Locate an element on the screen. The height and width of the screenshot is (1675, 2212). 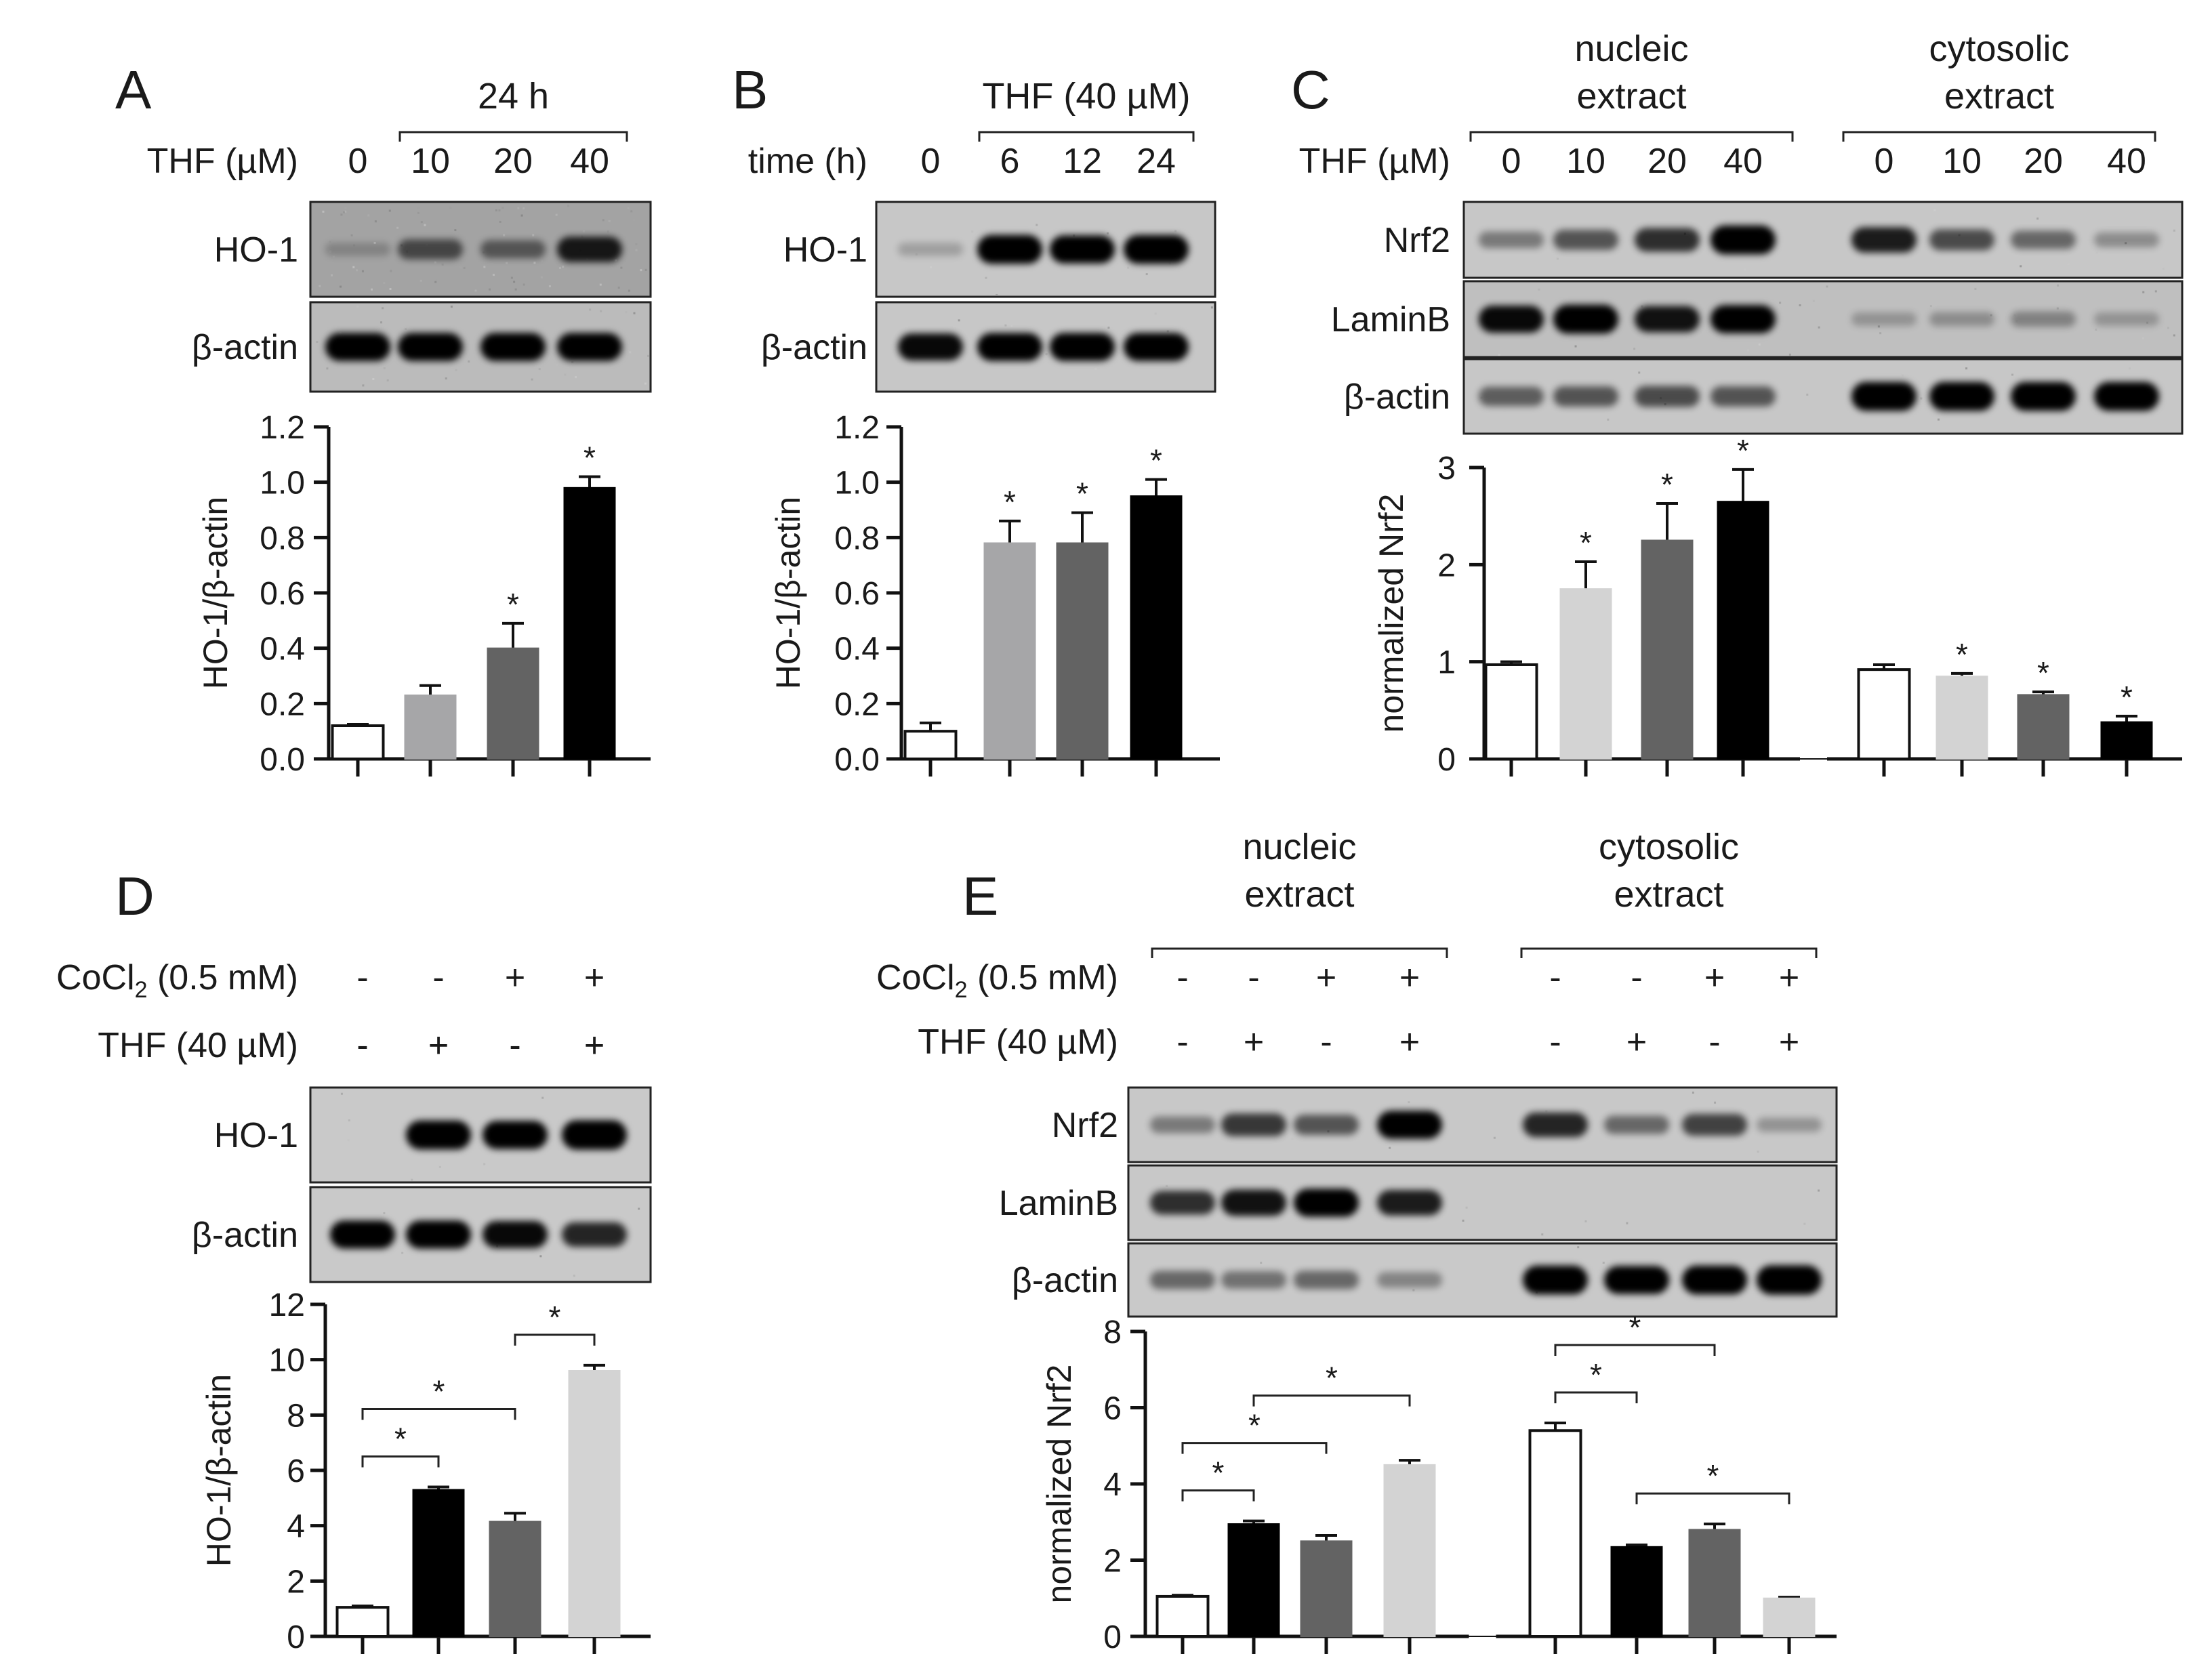
y-tick-label: 1 is located at coordinates (1447, 663).